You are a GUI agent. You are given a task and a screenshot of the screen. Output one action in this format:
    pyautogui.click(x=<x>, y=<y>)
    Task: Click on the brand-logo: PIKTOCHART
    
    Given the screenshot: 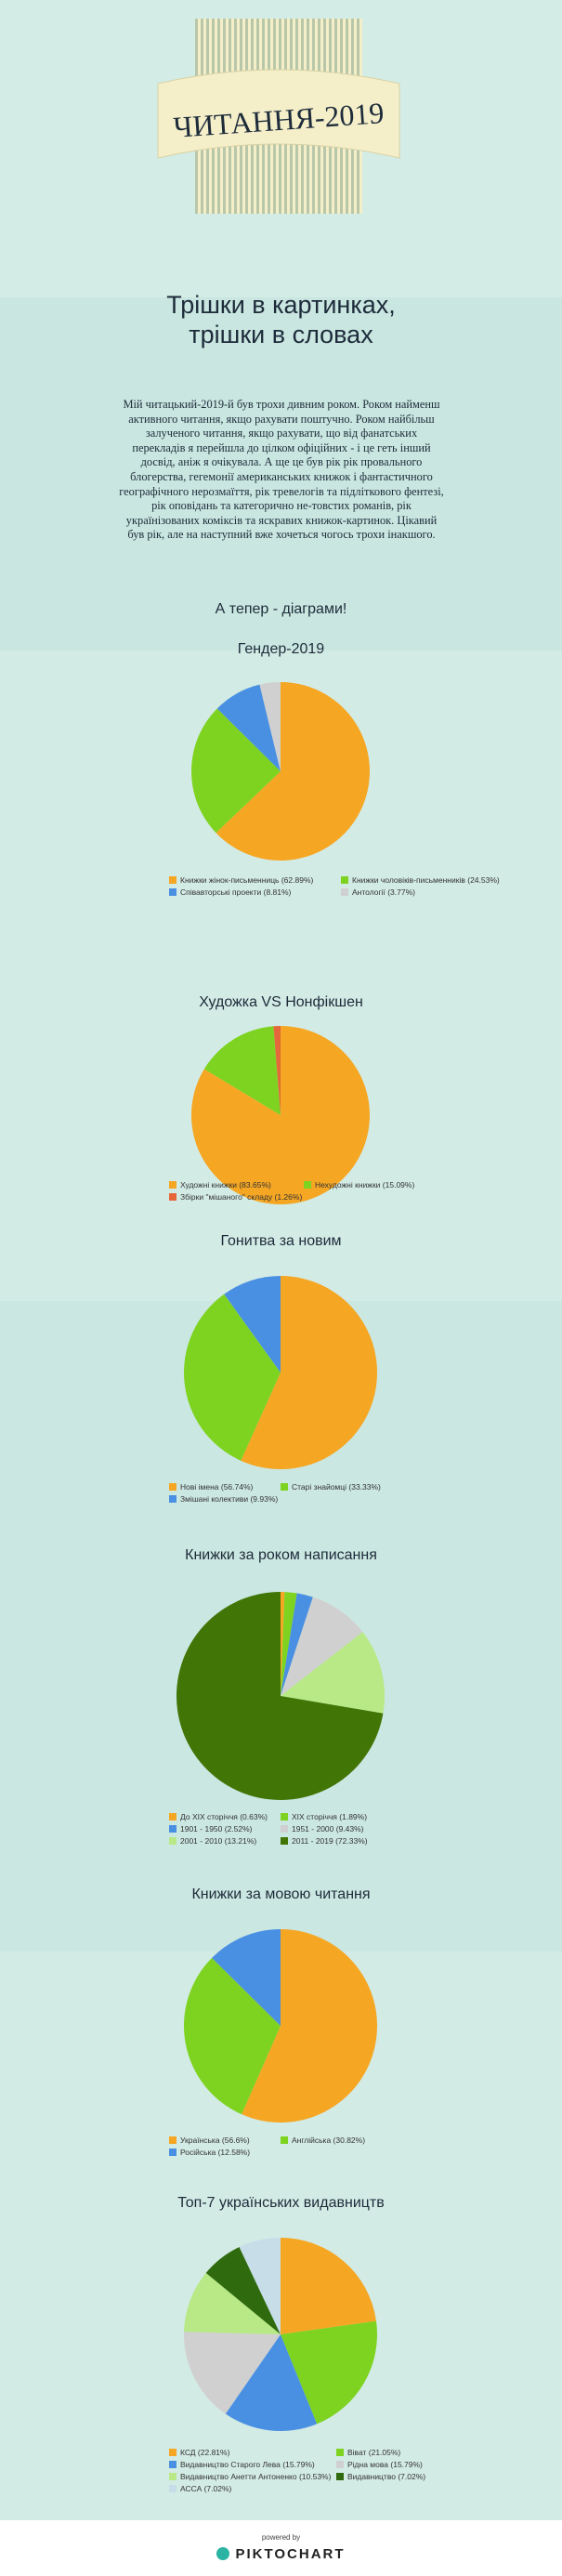 What is the action you would take?
    pyautogui.click(x=281, y=2554)
    